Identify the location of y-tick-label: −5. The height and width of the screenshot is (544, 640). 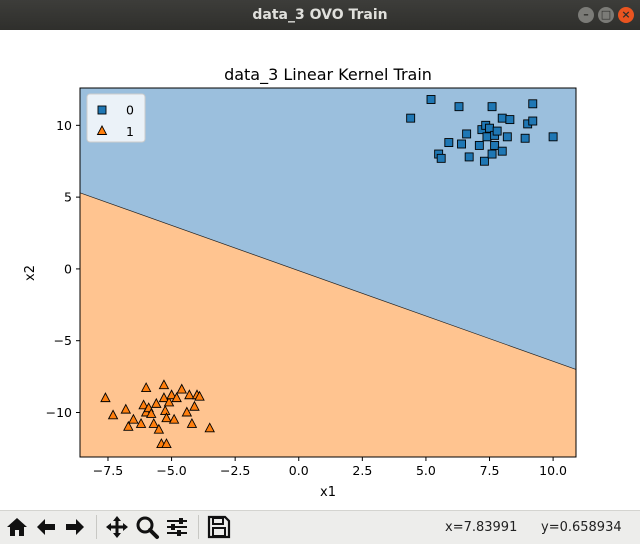
(63, 340).